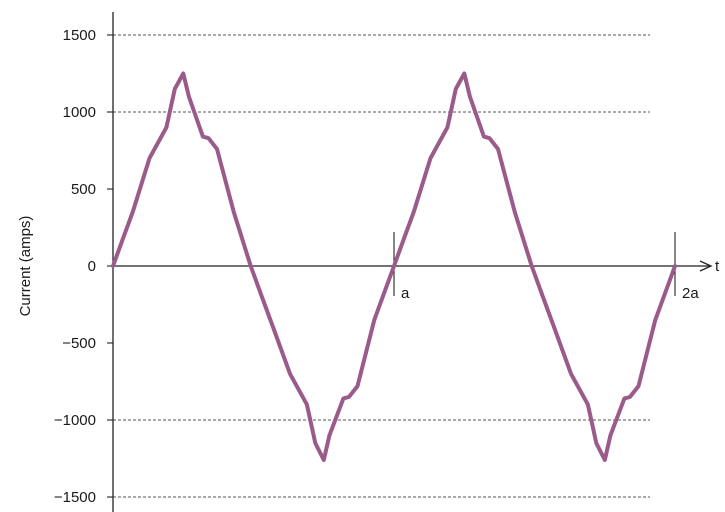 Image resolution: width=725 pixels, height=512 pixels. I want to click on y-tick-label: 1000, so click(79, 112).